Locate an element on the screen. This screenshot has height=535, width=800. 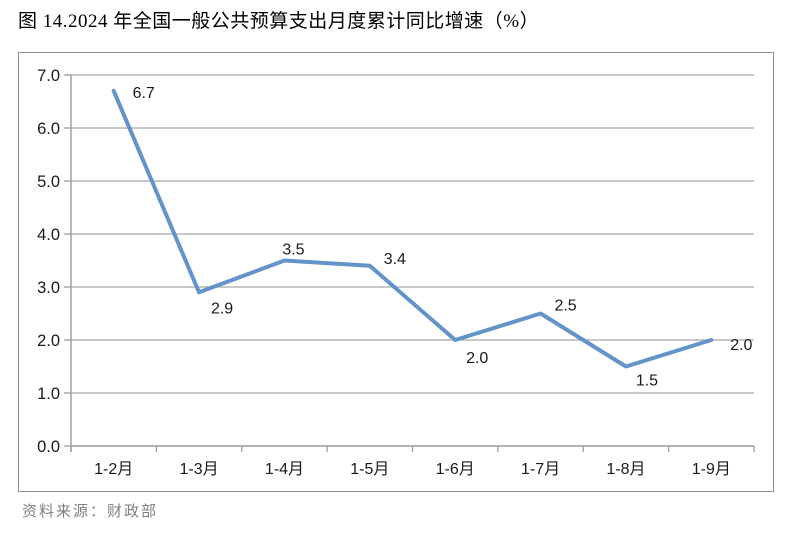
data-label: 2.9 is located at coordinates (222, 308).